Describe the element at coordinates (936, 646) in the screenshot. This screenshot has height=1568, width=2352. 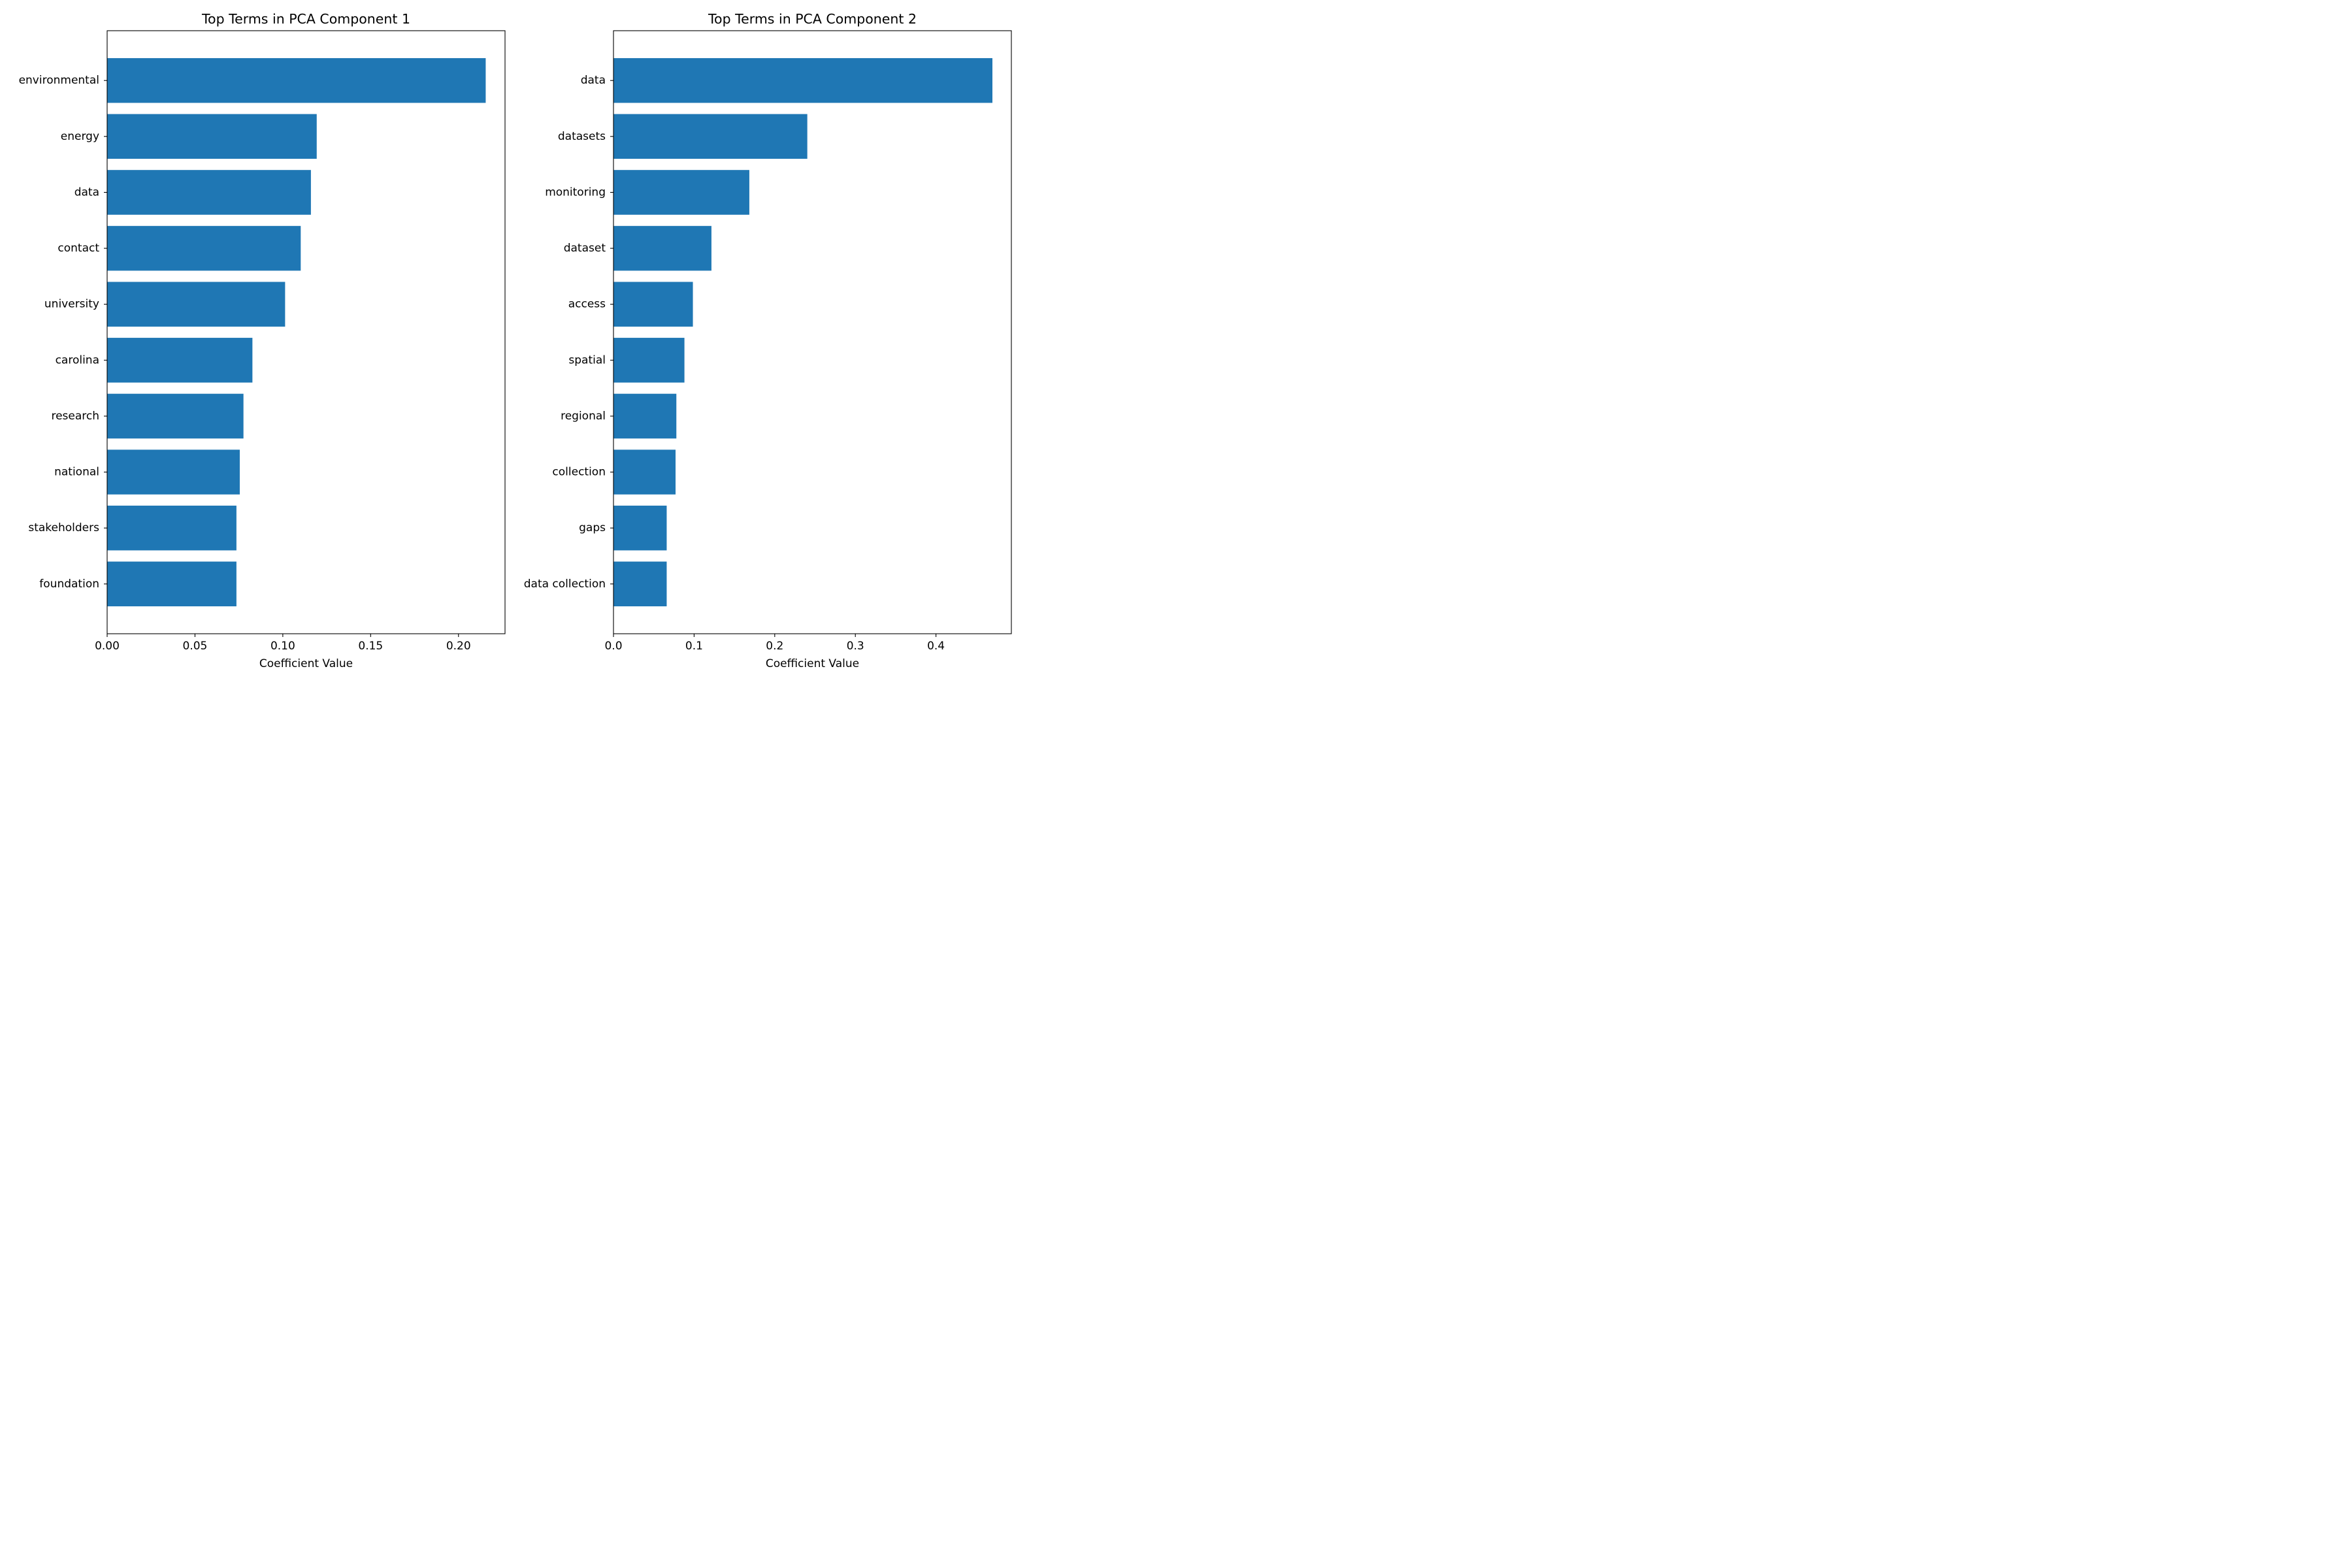
I see `x-tick-label: 0.4` at that location.